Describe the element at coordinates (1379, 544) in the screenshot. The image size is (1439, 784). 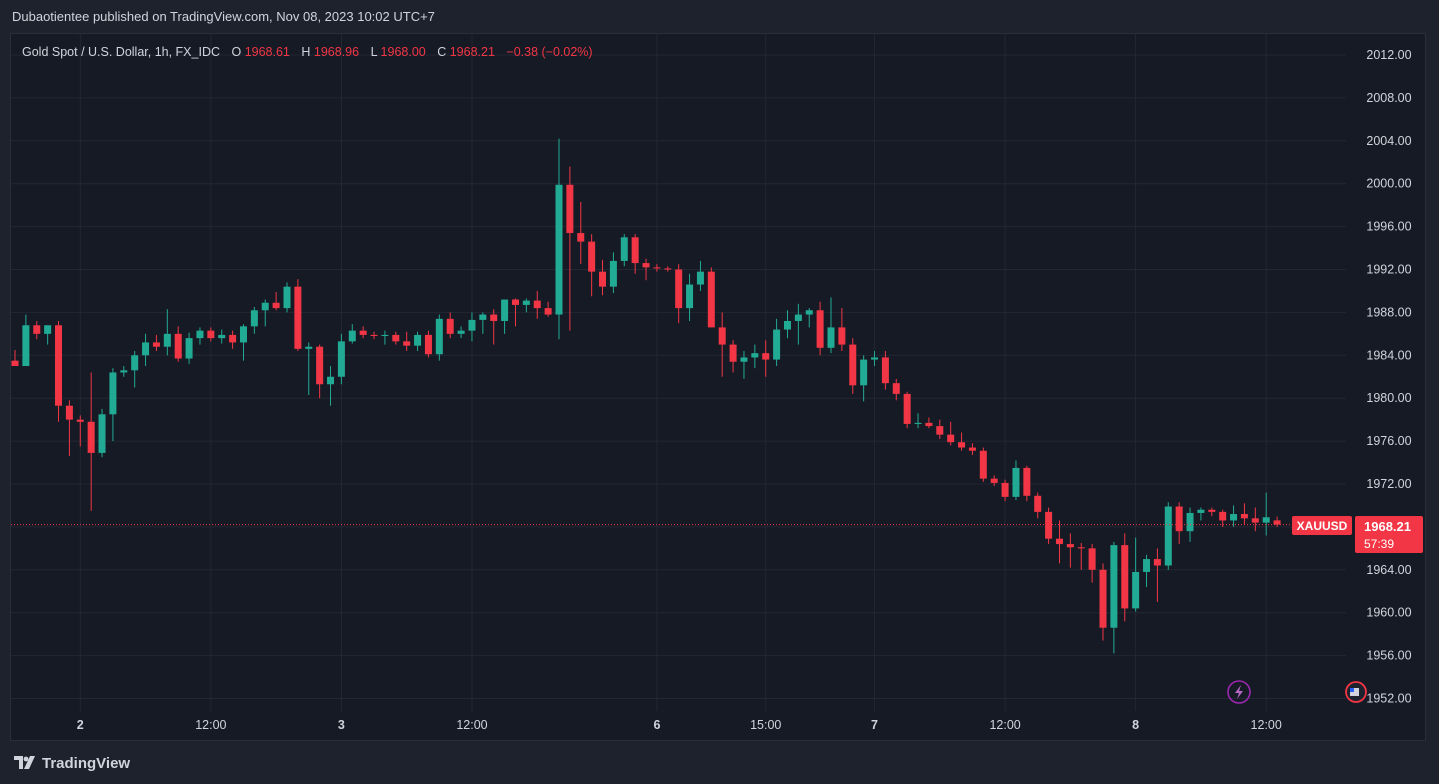
I see `bar-countdown: 57:39` at that location.